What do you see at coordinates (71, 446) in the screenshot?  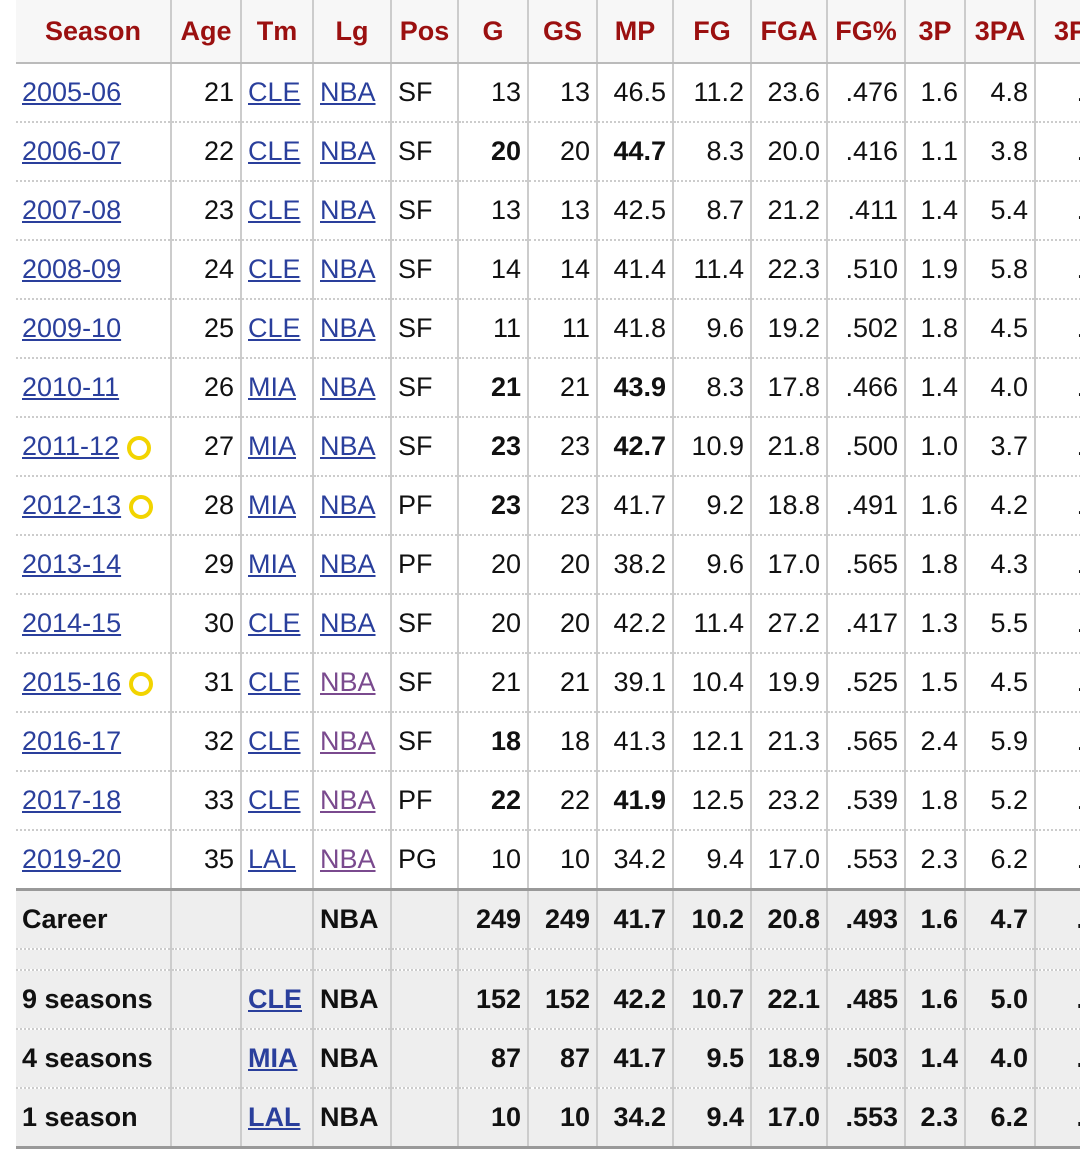 I see `season-link: 2011-12` at bounding box center [71, 446].